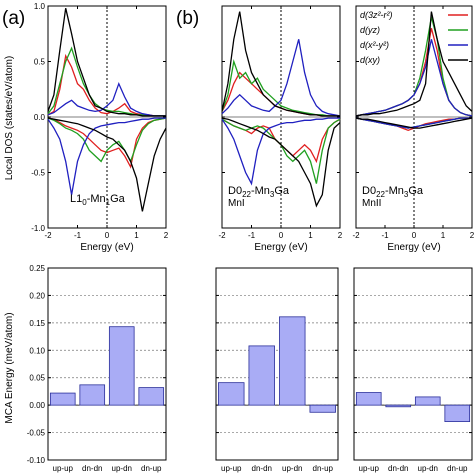 The image size is (474, 474). Describe the element at coordinates (37, 350) in the screenshot. I see `y-tick-label: 0.10` at that location.